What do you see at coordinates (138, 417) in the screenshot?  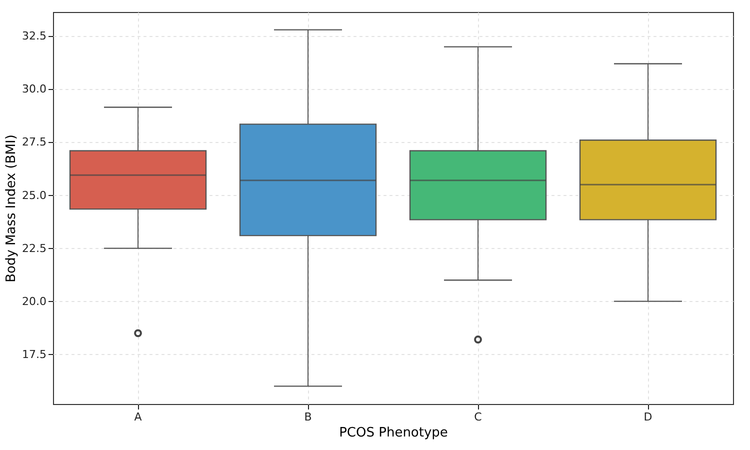 I see `x-tick-label: A` at bounding box center [138, 417].